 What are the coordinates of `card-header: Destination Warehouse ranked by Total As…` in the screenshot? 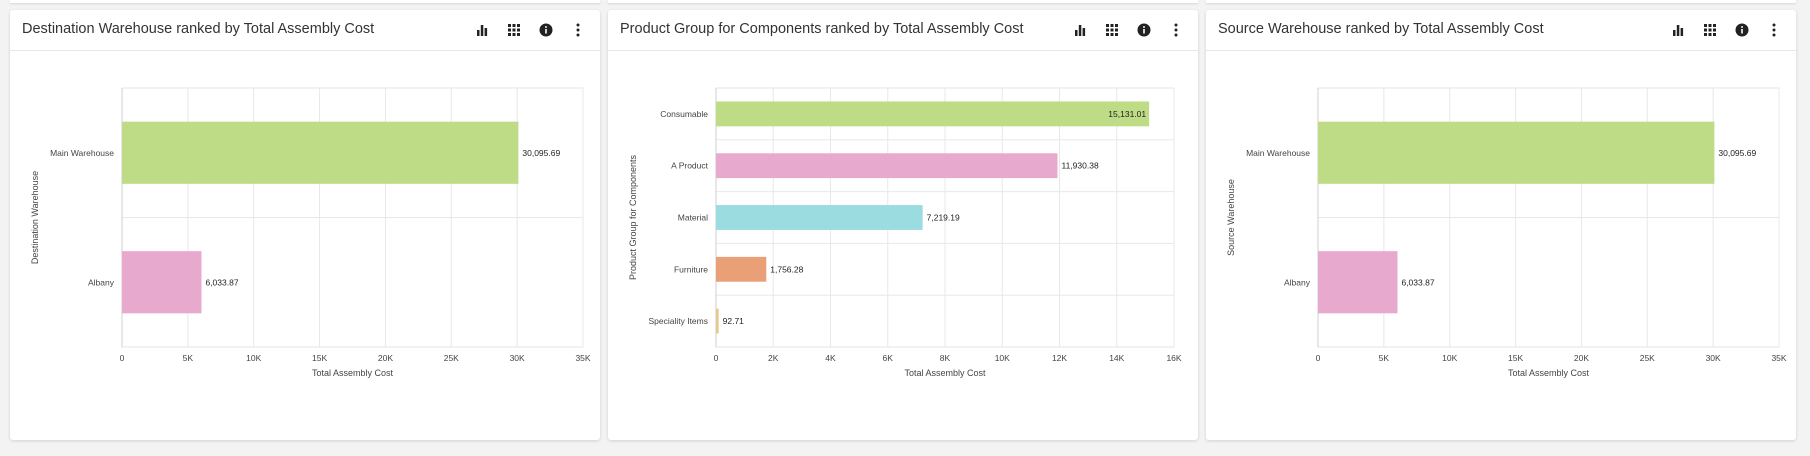 It's located at (305, 30).